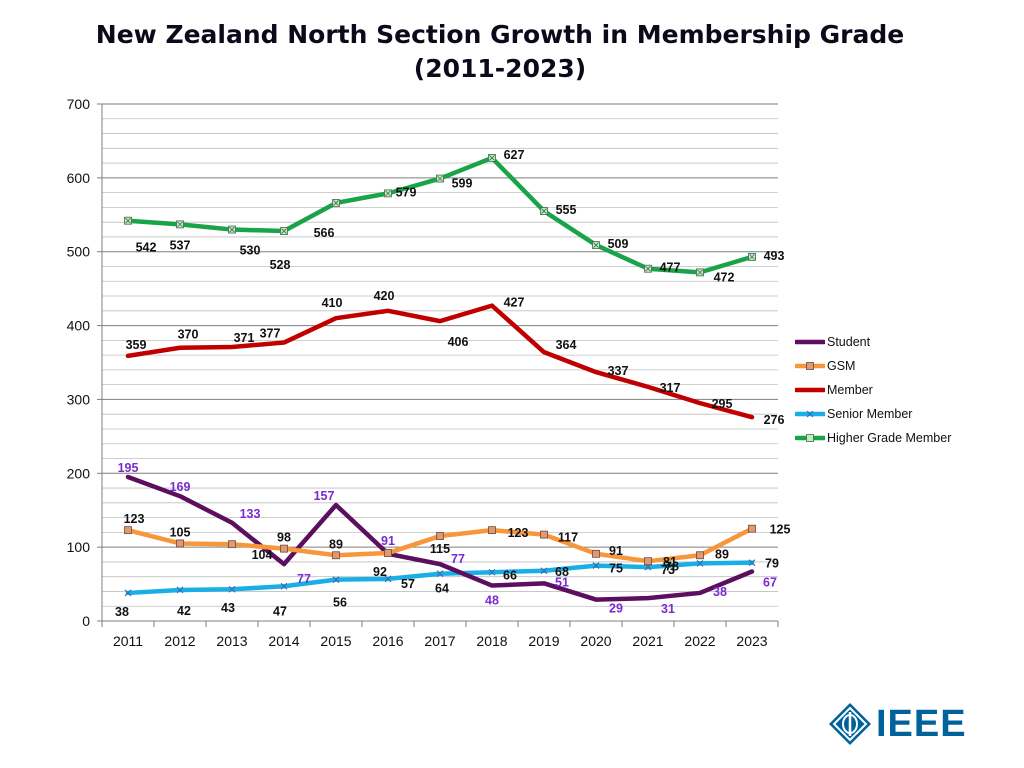 The image size is (1024, 768). I want to click on x-tick-label: 2022, so click(699, 641).